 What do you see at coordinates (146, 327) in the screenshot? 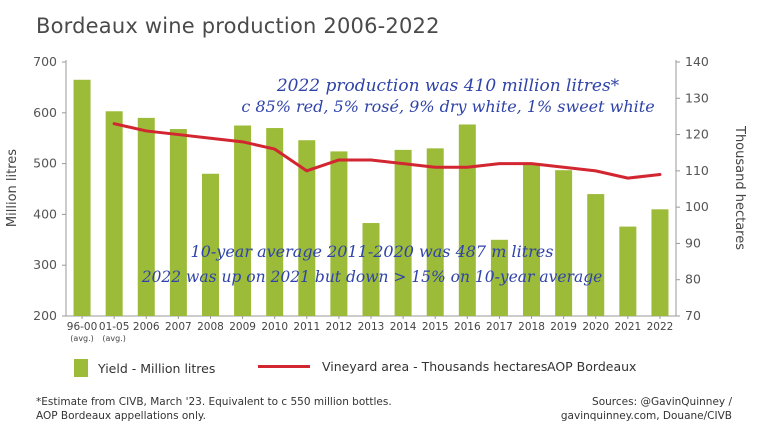
I see `x-tick-label: 2006` at bounding box center [146, 327].